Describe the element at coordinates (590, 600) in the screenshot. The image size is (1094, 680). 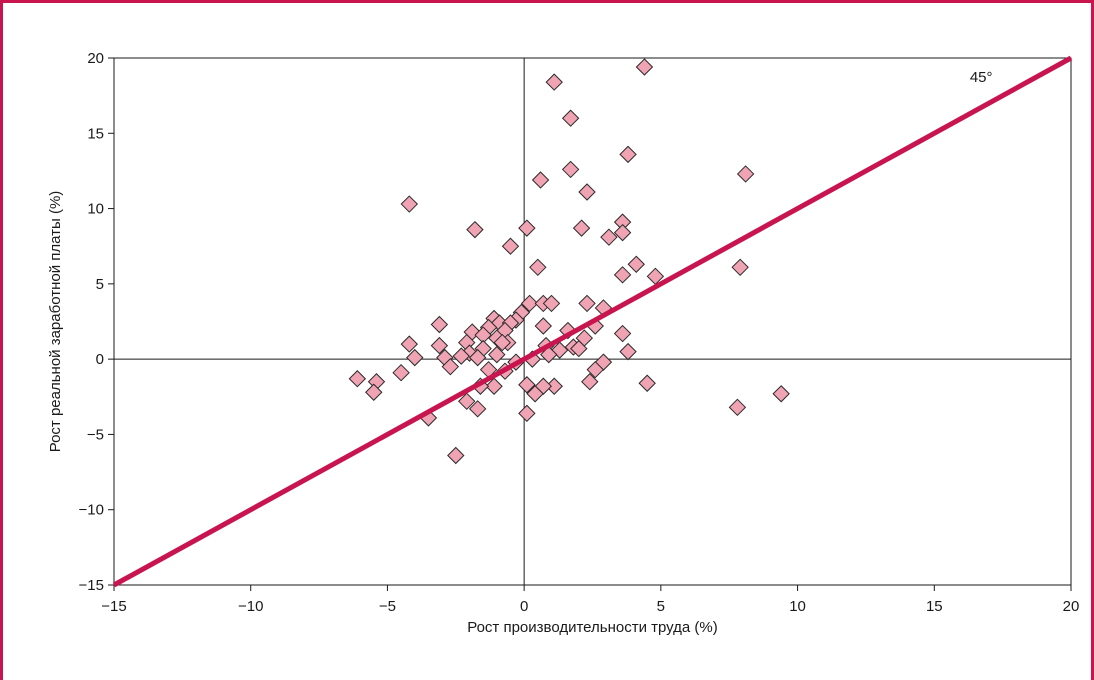
I see `x-axis: −15 −10 −5 0 5 10 15 20` at that location.